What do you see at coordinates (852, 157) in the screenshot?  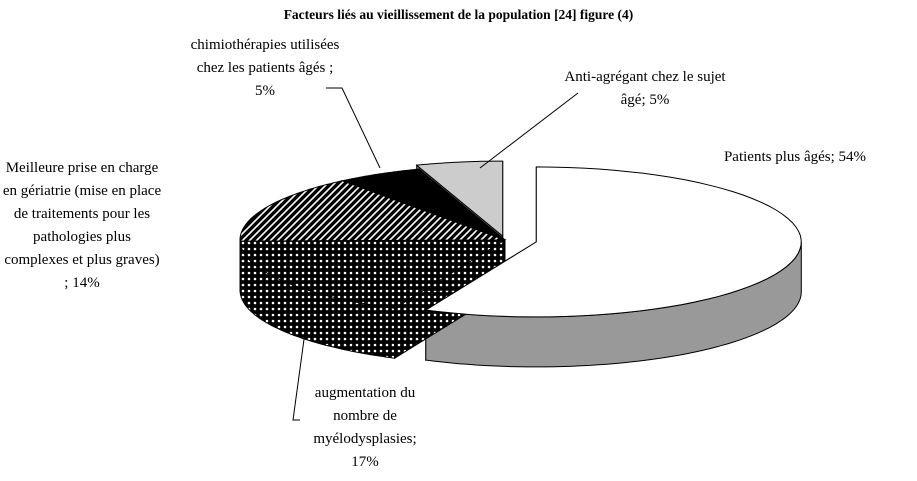 I see `value-label: 54%` at bounding box center [852, 157].